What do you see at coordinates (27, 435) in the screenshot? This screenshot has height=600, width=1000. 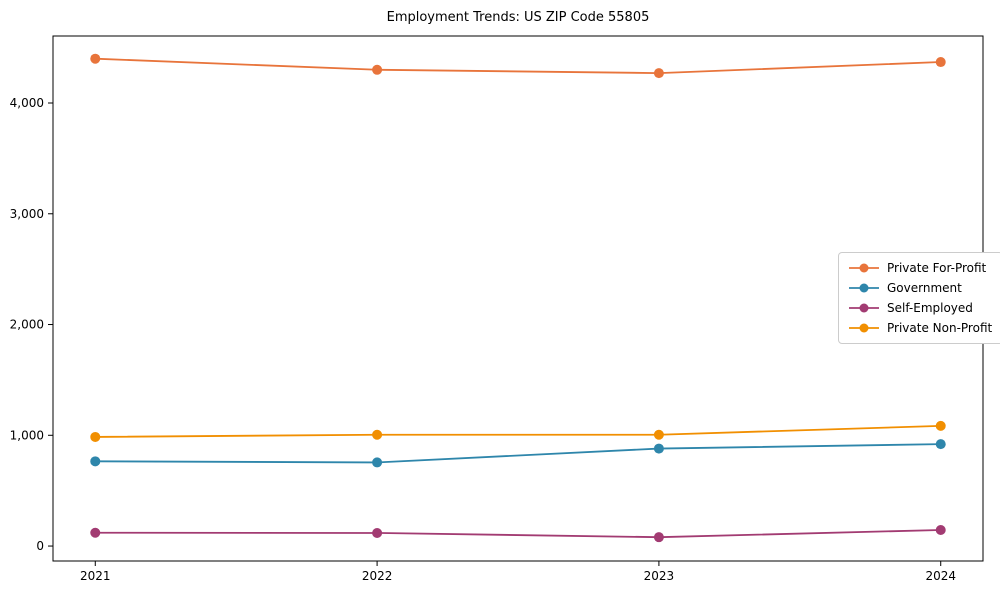 I see `y-tick-label: 1,000` at bounding box center [27, 435].